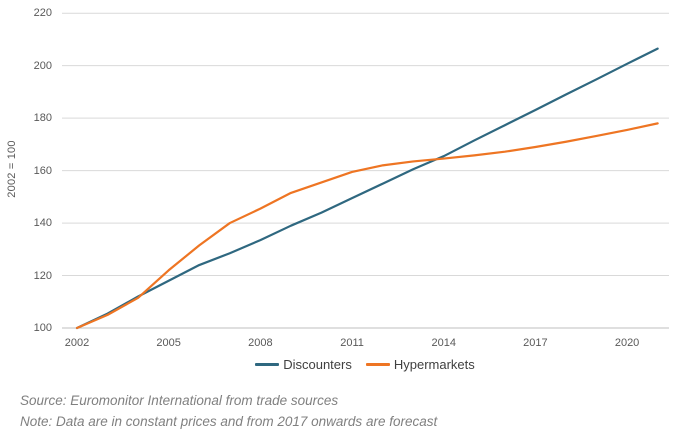  I want to click on legend-item-discounters: Discounters, so click(303, 364).